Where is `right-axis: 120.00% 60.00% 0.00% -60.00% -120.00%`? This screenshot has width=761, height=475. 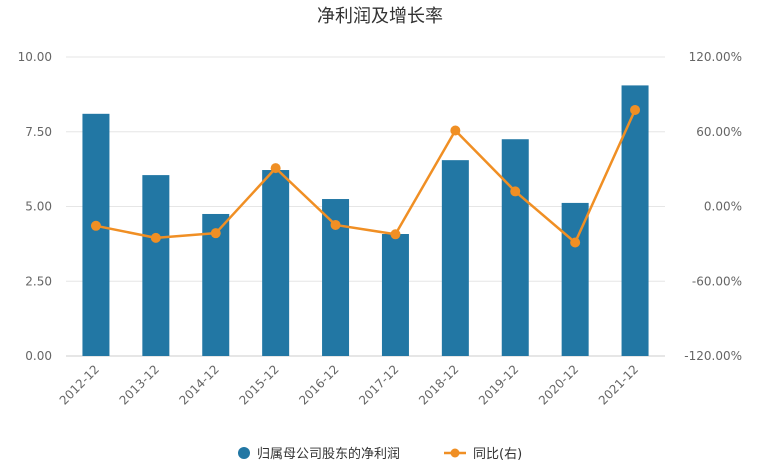
right-axis: 120.00% 60.00% 0.00% -60.00% -120.00% is located at coordinates (713, 206).